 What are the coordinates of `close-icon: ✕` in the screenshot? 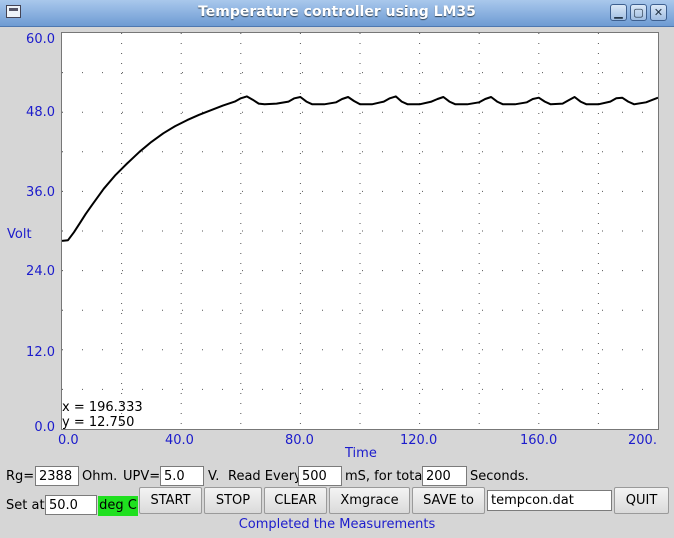 It's located at (658, 12).